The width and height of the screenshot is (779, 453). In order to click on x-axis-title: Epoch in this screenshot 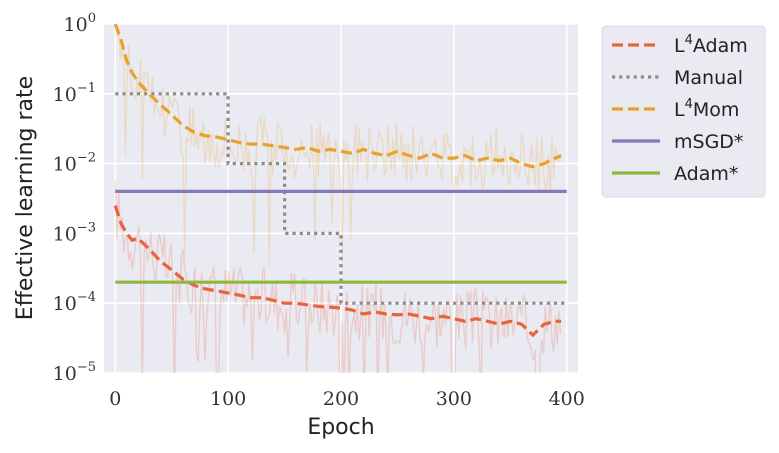, I will do `click(340, 427)`.